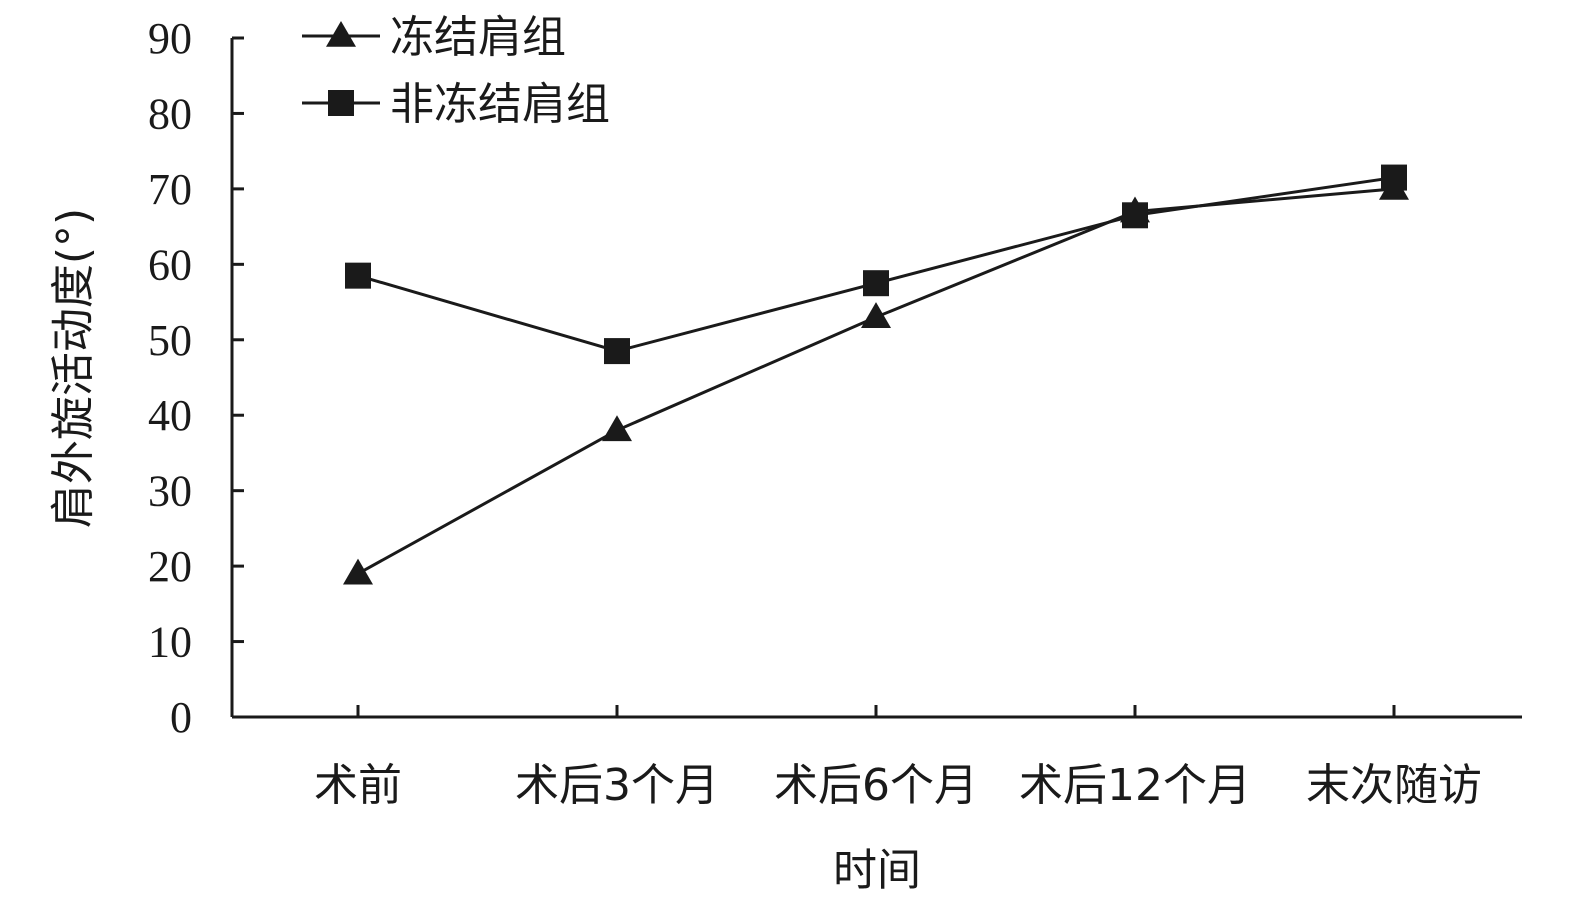 This screenshot has height=902, width=1575. I want to click on y-tick-label: 0, so click(181, 717).